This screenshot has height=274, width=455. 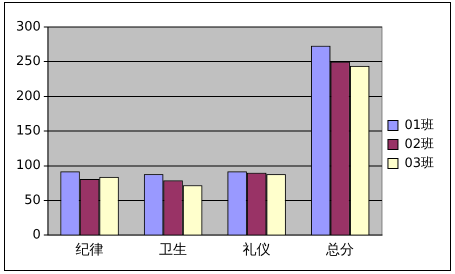 I want to click on y-tick-label: 250, so click(x=28, y=62).